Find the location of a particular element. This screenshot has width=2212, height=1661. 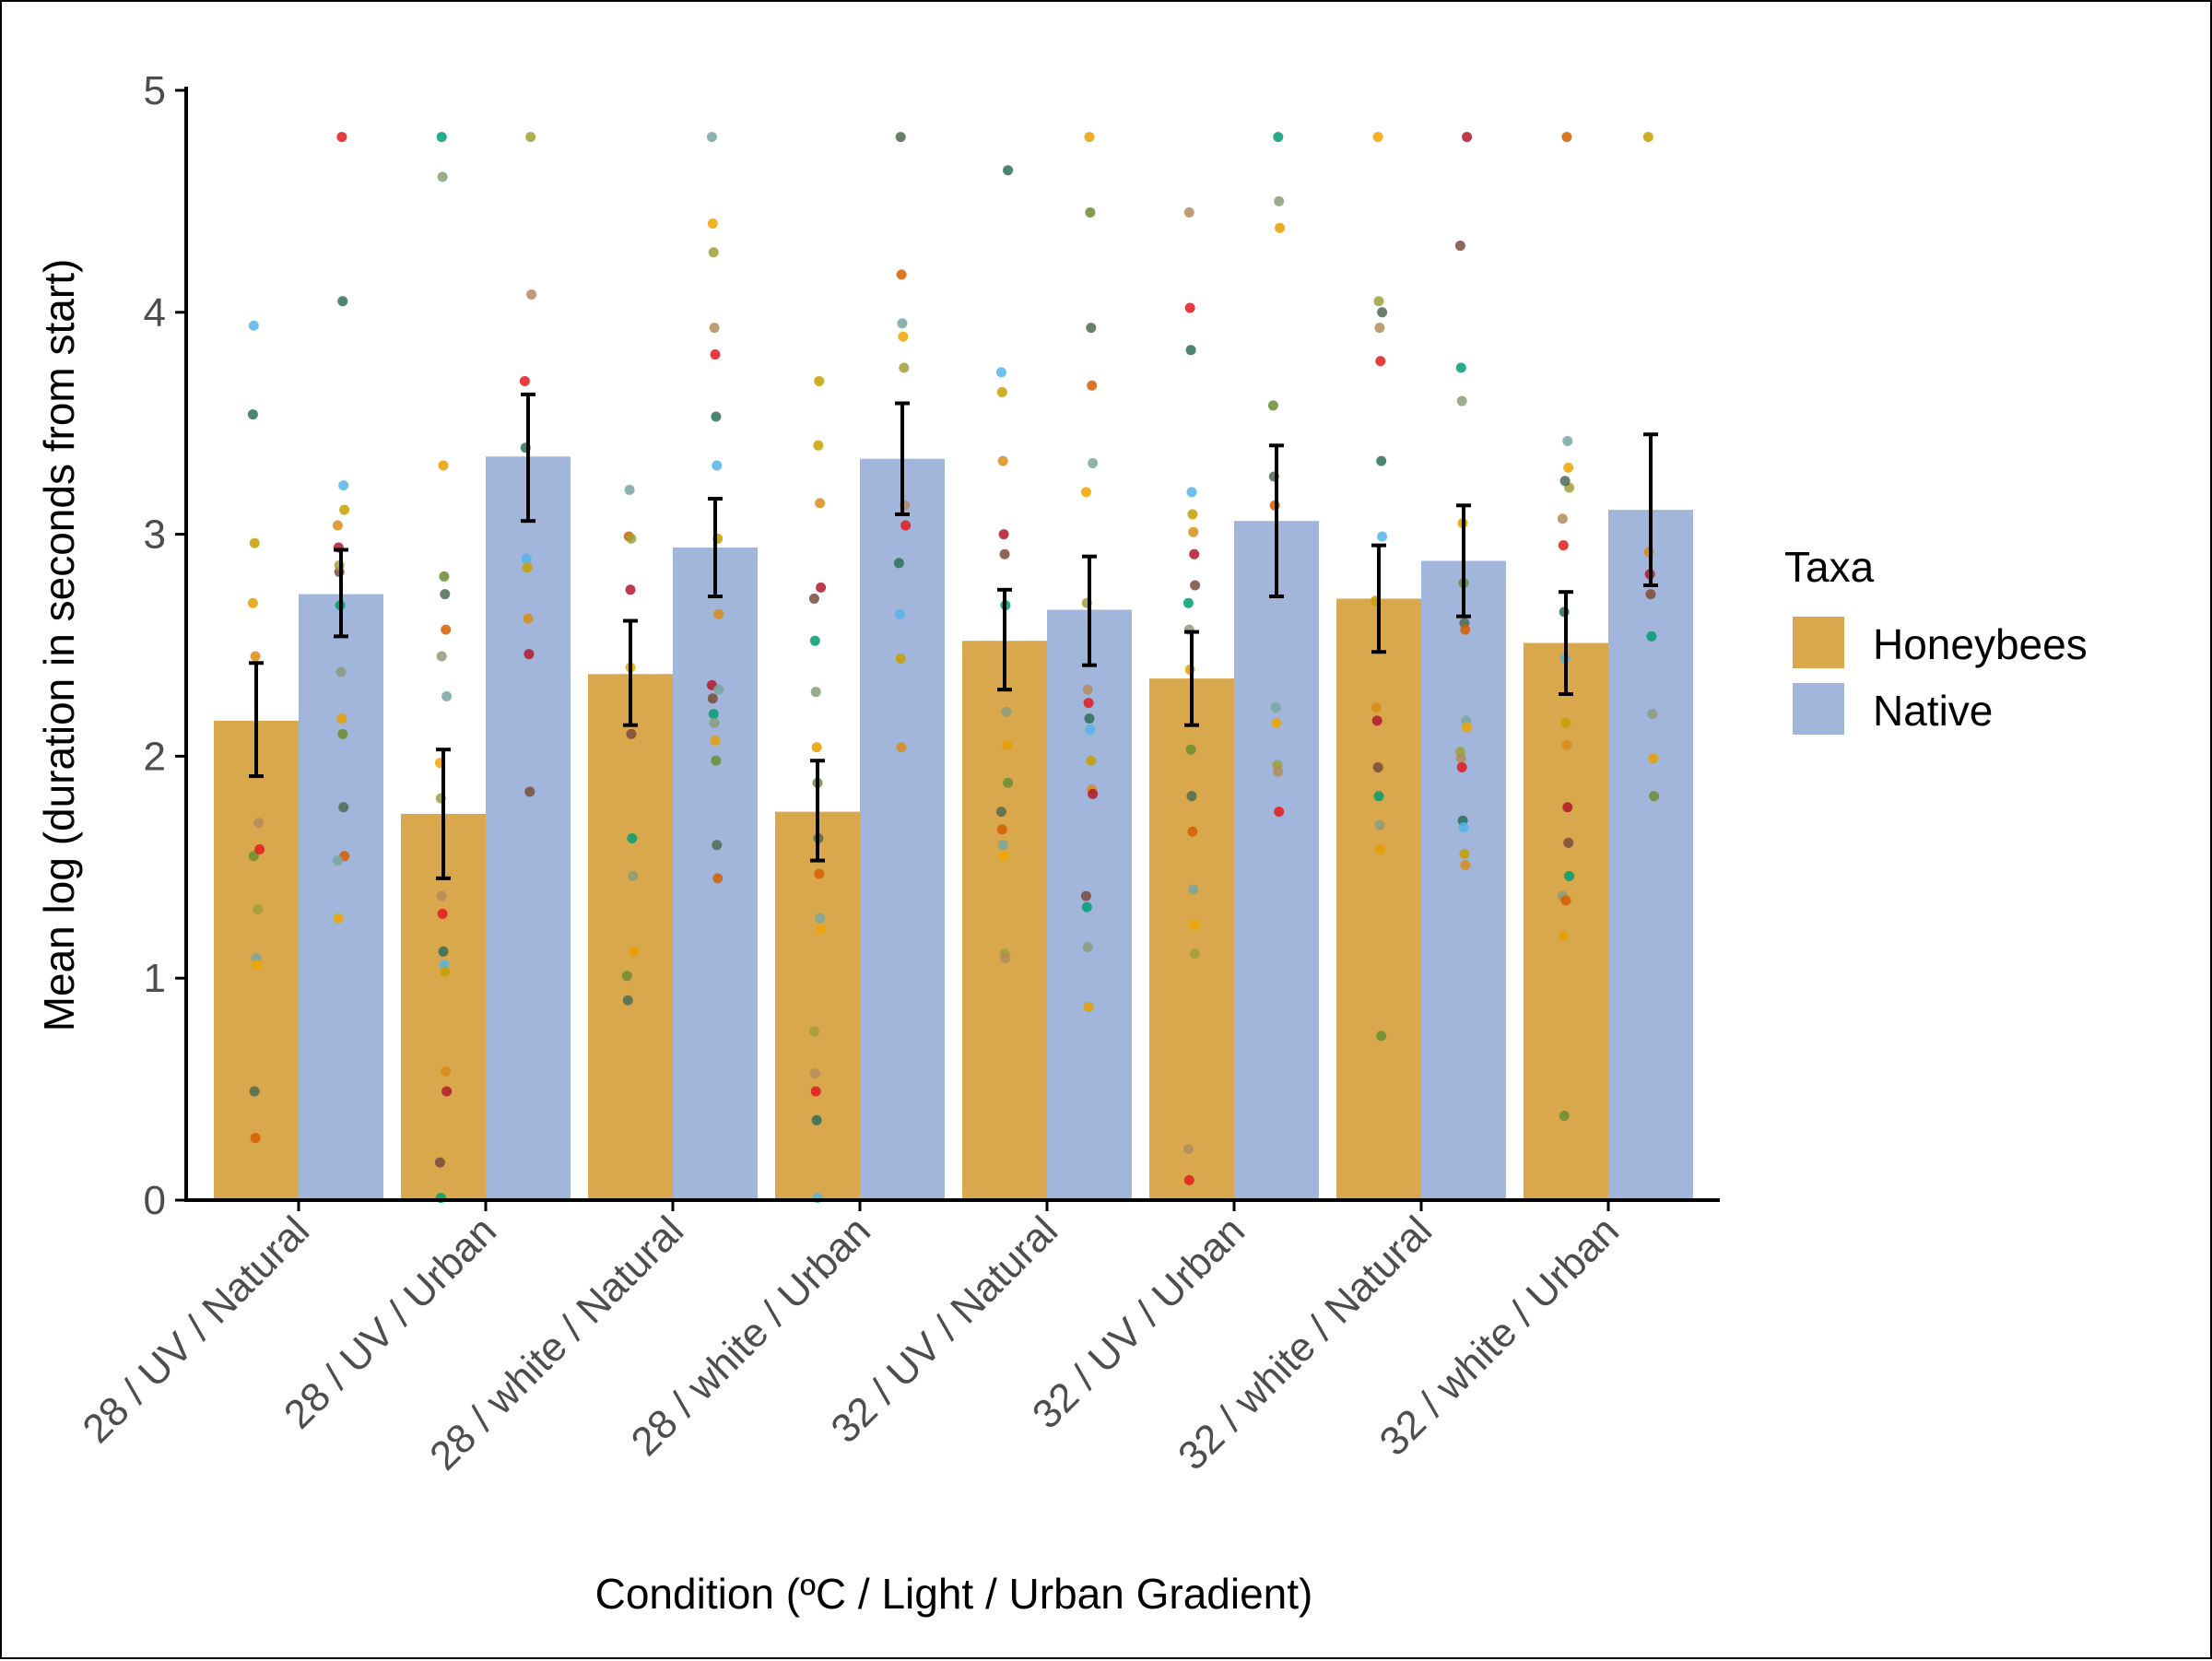

y-tick-label: 0 is located at coordinates (155, 1200).